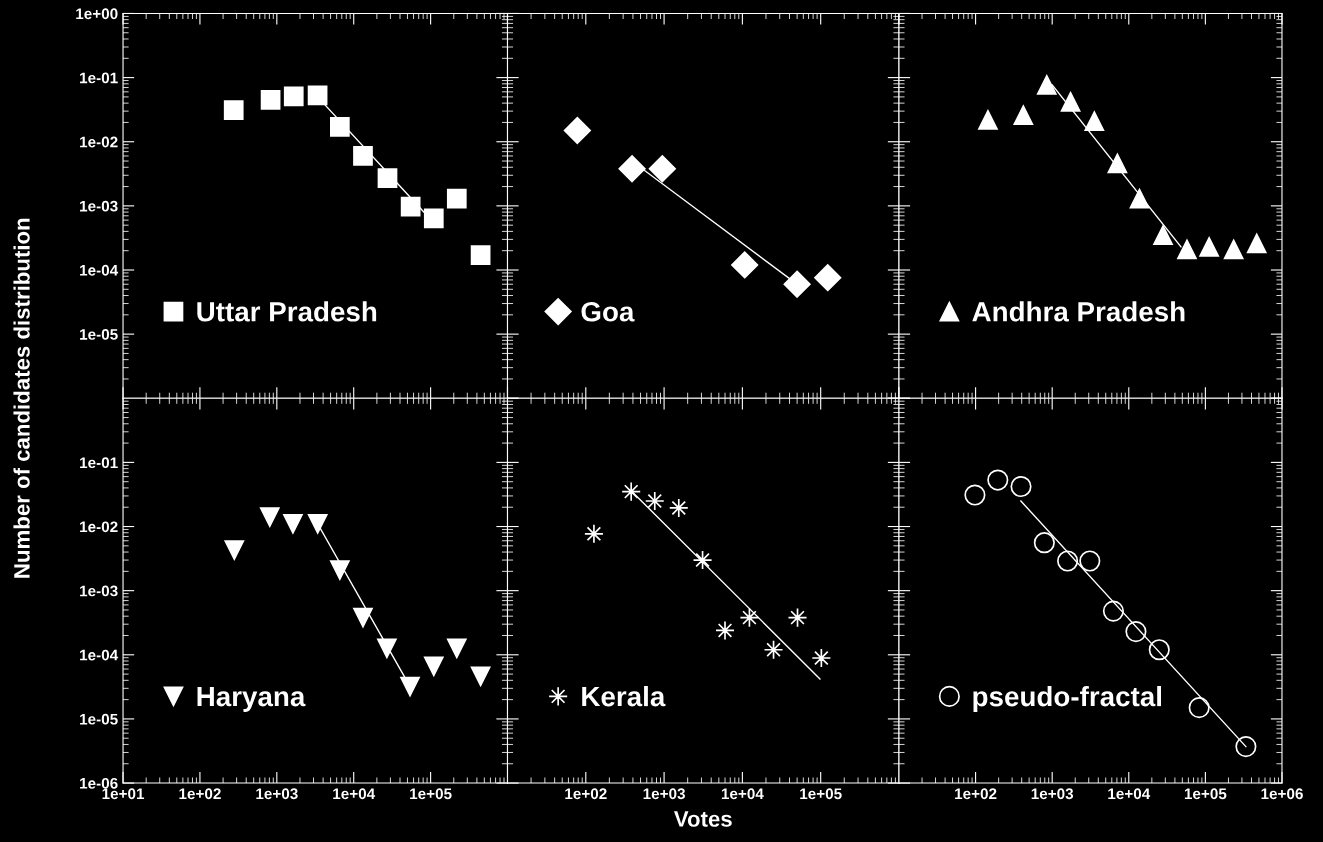 Image resolution: width=1323 pixels, height=842 pixels. What do you see at coordinates (287, 311) in the screenshot?
I see `legend-label: Uttar Pradesh` at bounding box center [287, 311].